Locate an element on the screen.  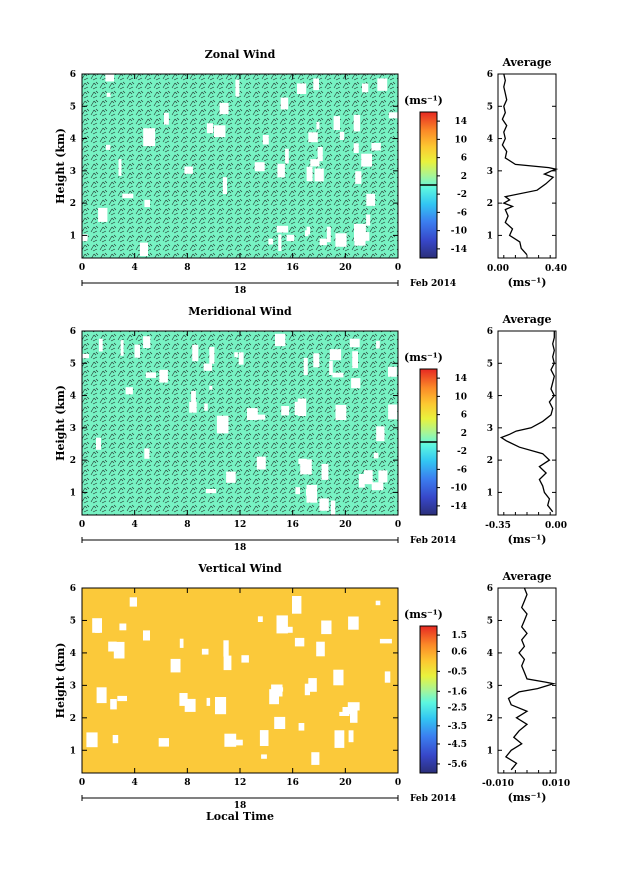
colorbar-tick-label: -0.5 is located at coordinates (457, 672).